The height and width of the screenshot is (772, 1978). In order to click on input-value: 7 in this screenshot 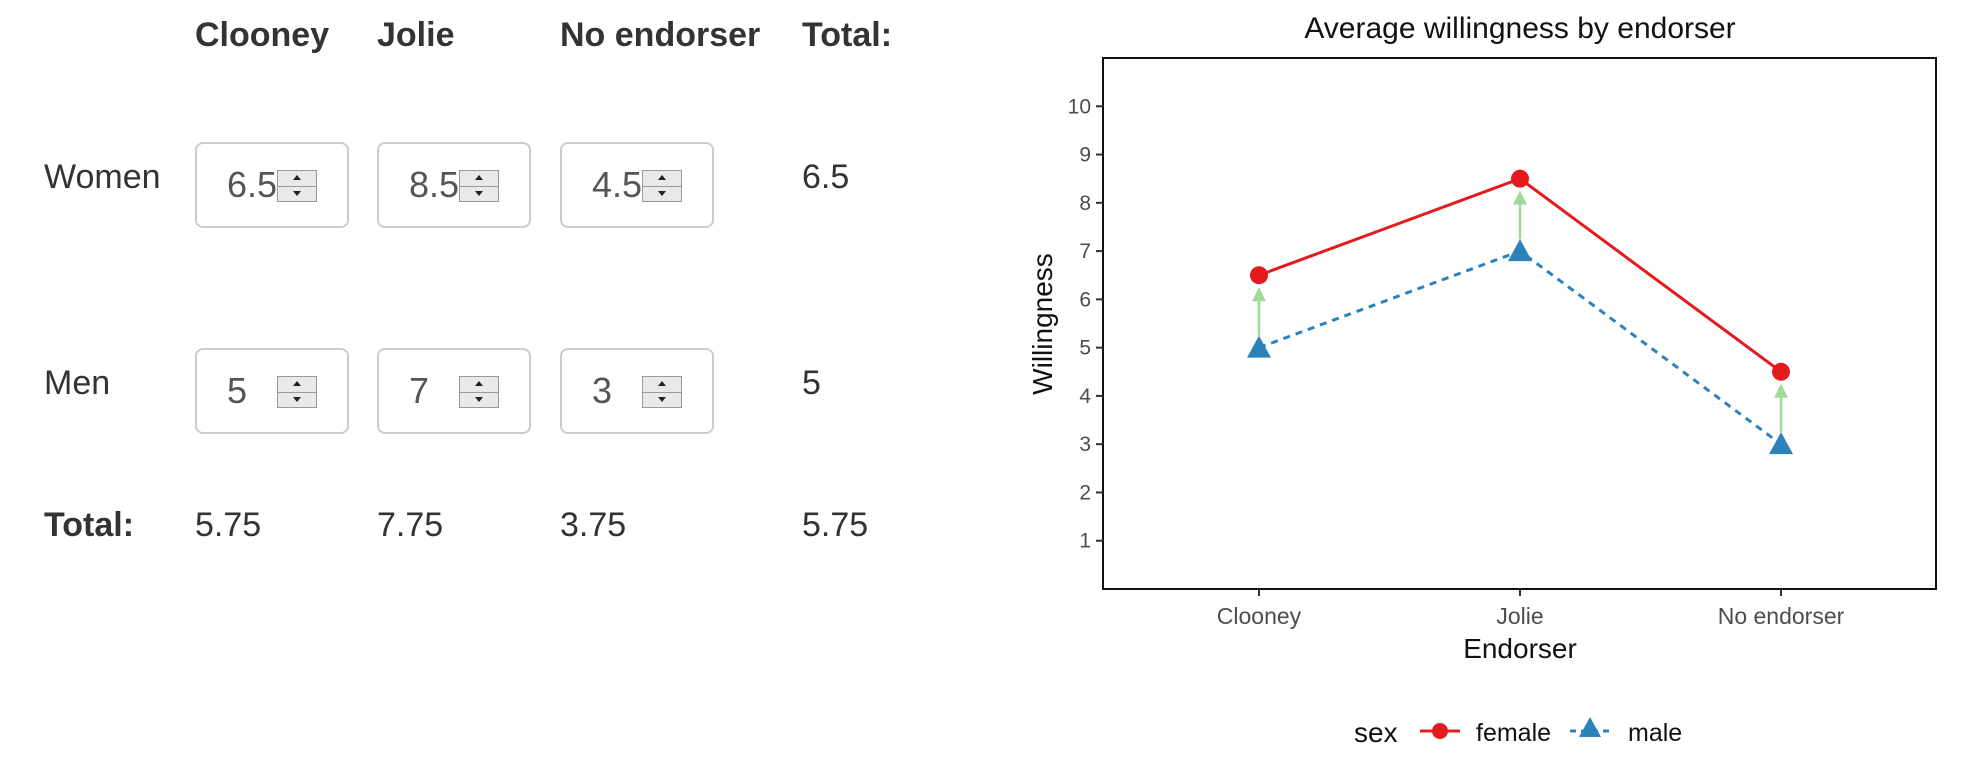, I will do `click(419, 390)`.